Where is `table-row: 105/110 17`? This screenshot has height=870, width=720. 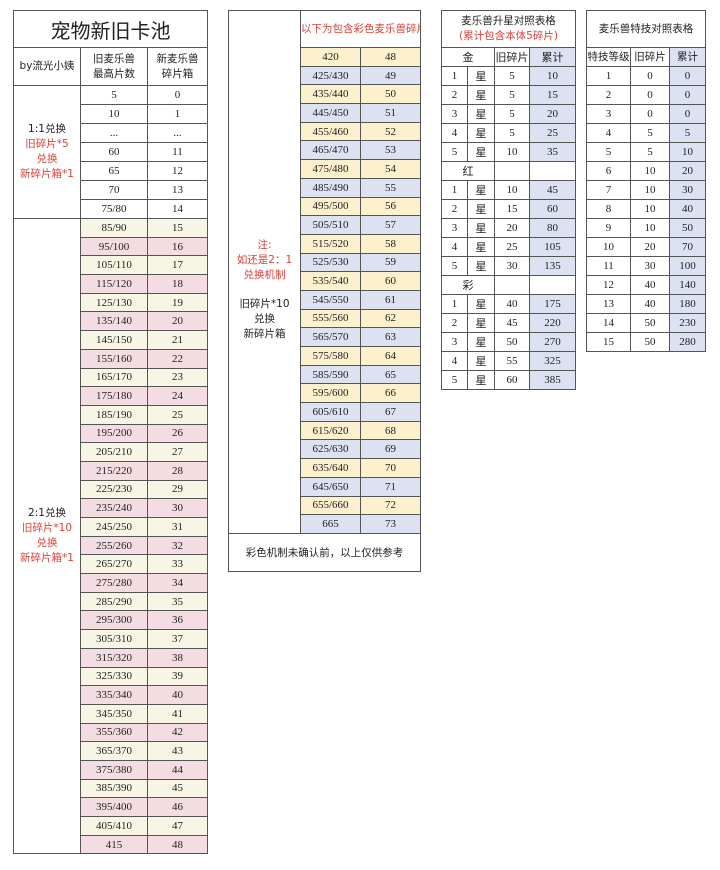
table-row: 105/110 17 is located at coordinates (111, 265).